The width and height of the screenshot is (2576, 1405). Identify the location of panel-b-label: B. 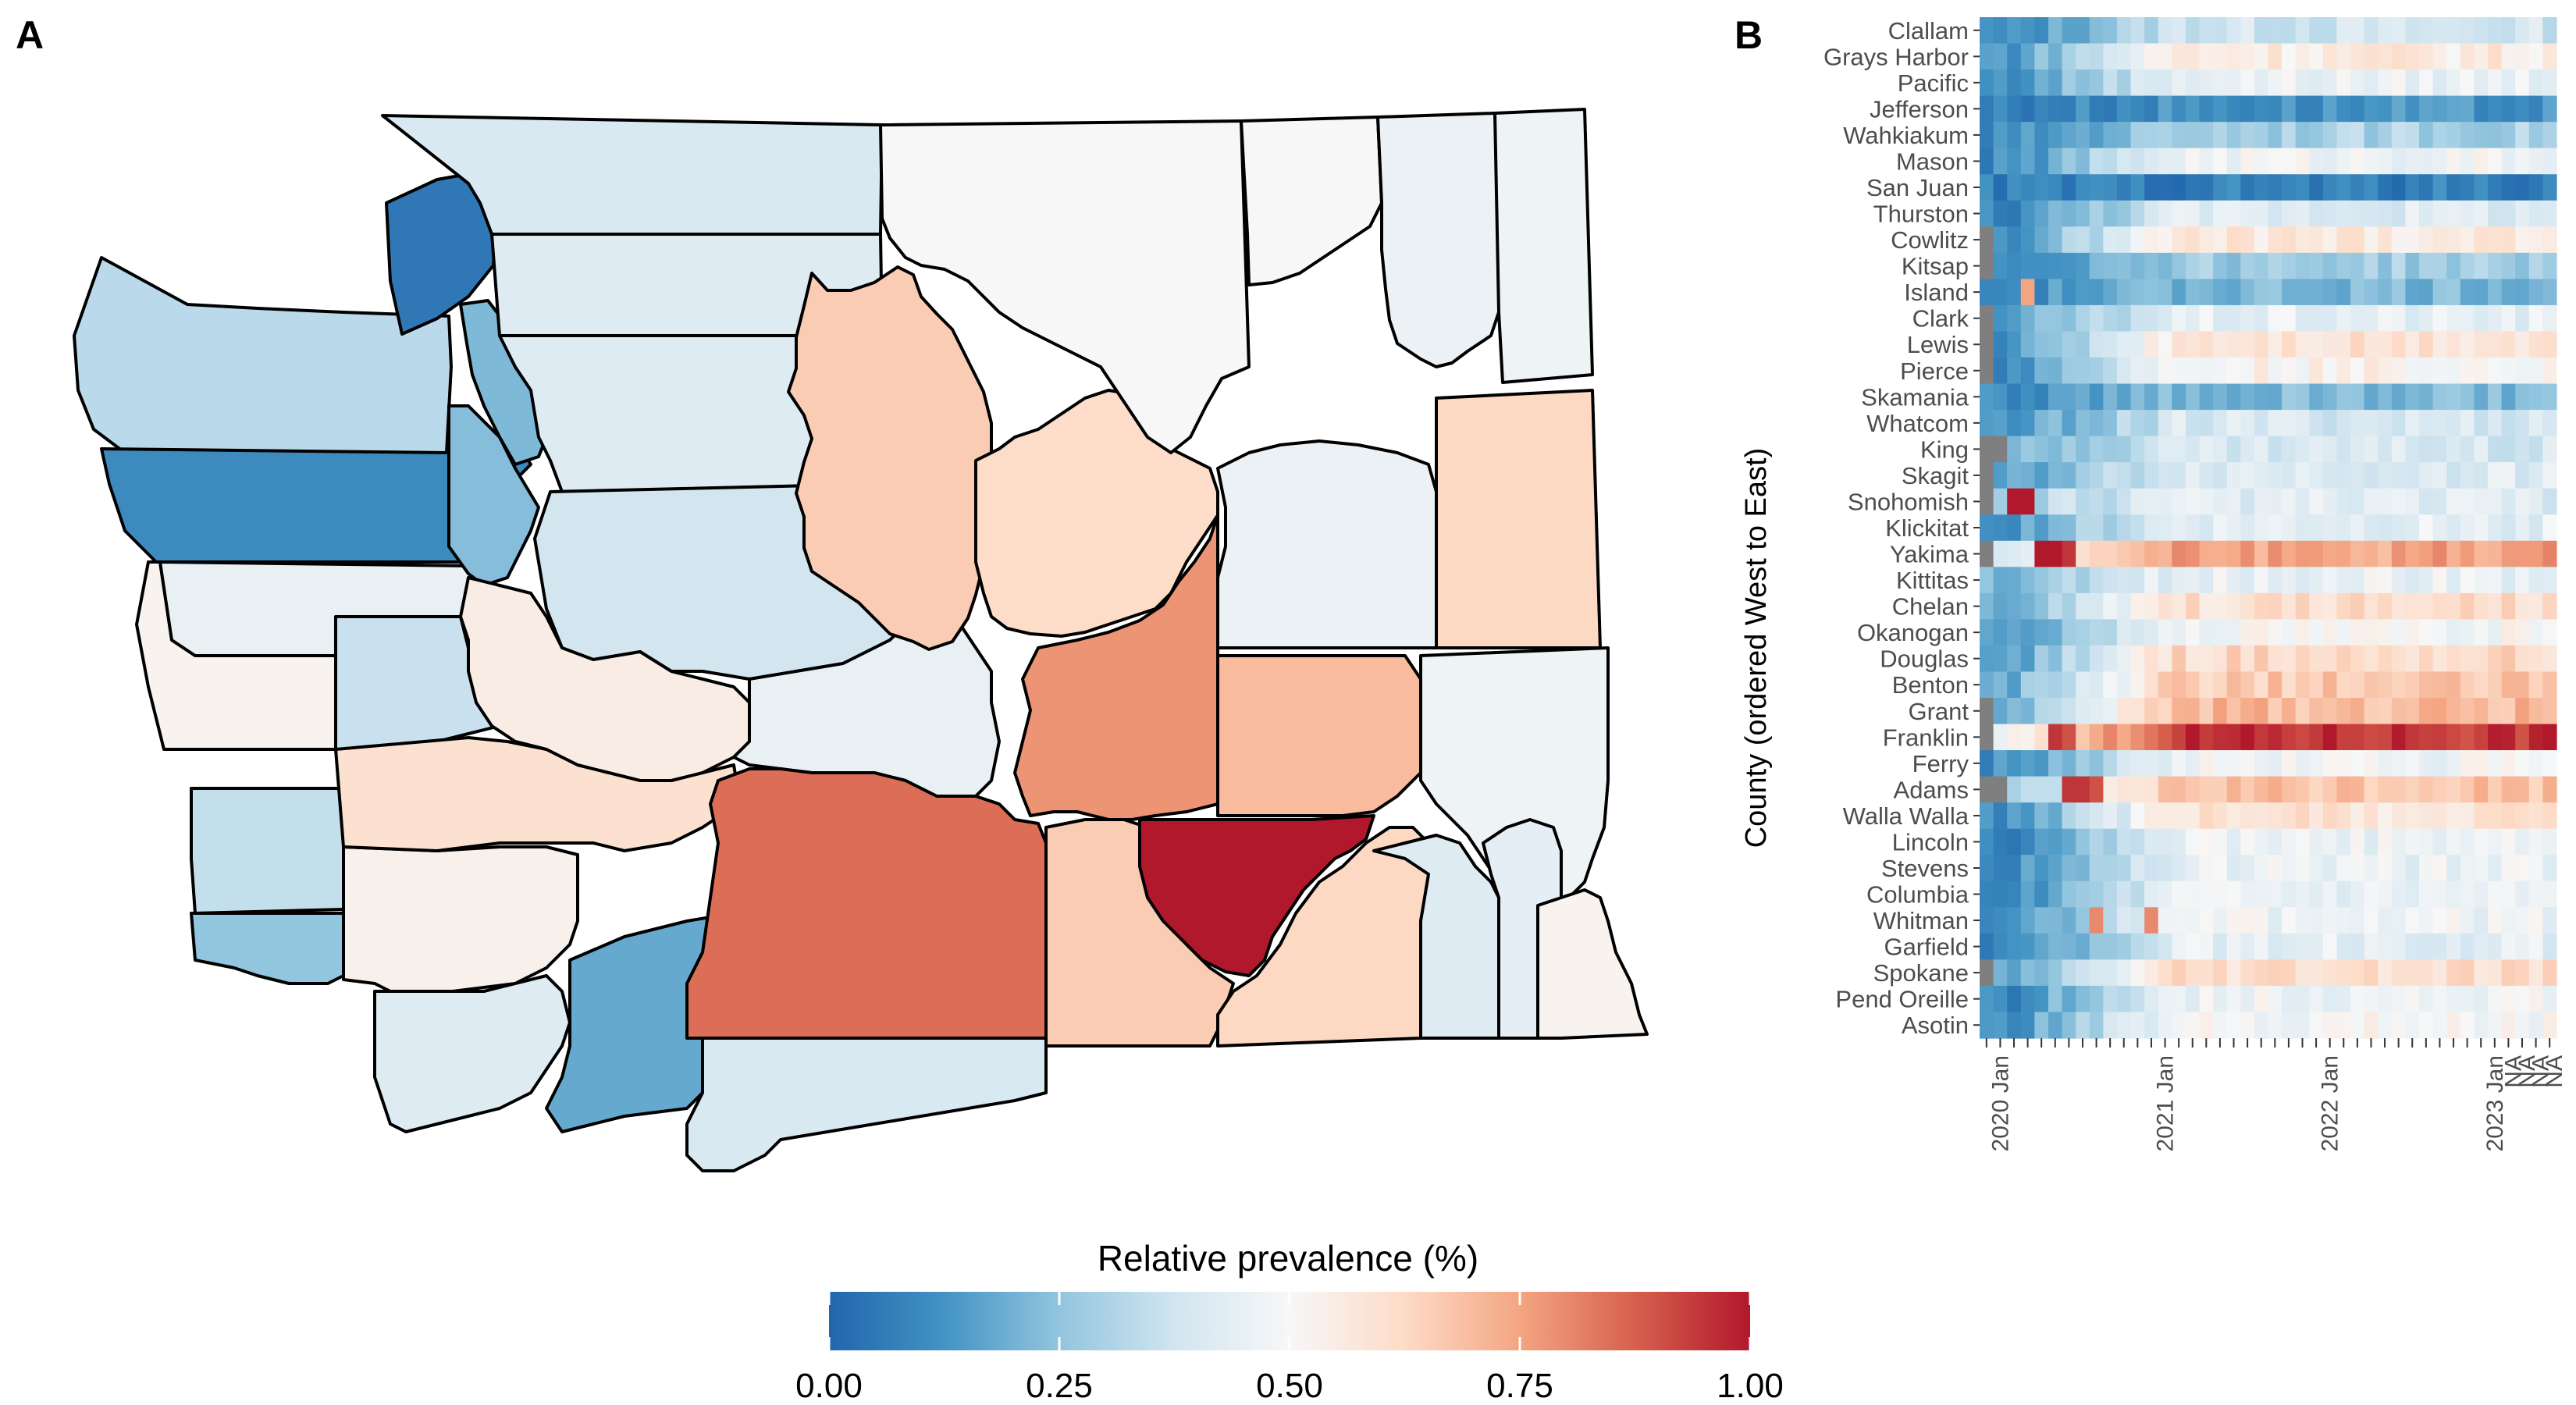
(1749, 35).